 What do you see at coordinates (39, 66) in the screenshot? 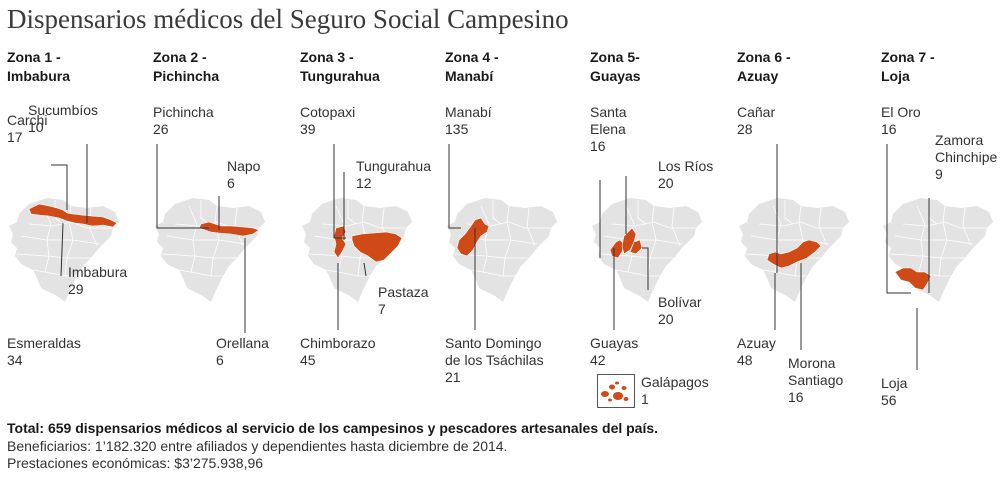
I see `zone-title: Zona 1 - Imbabura` at bounding box center [39, 66].